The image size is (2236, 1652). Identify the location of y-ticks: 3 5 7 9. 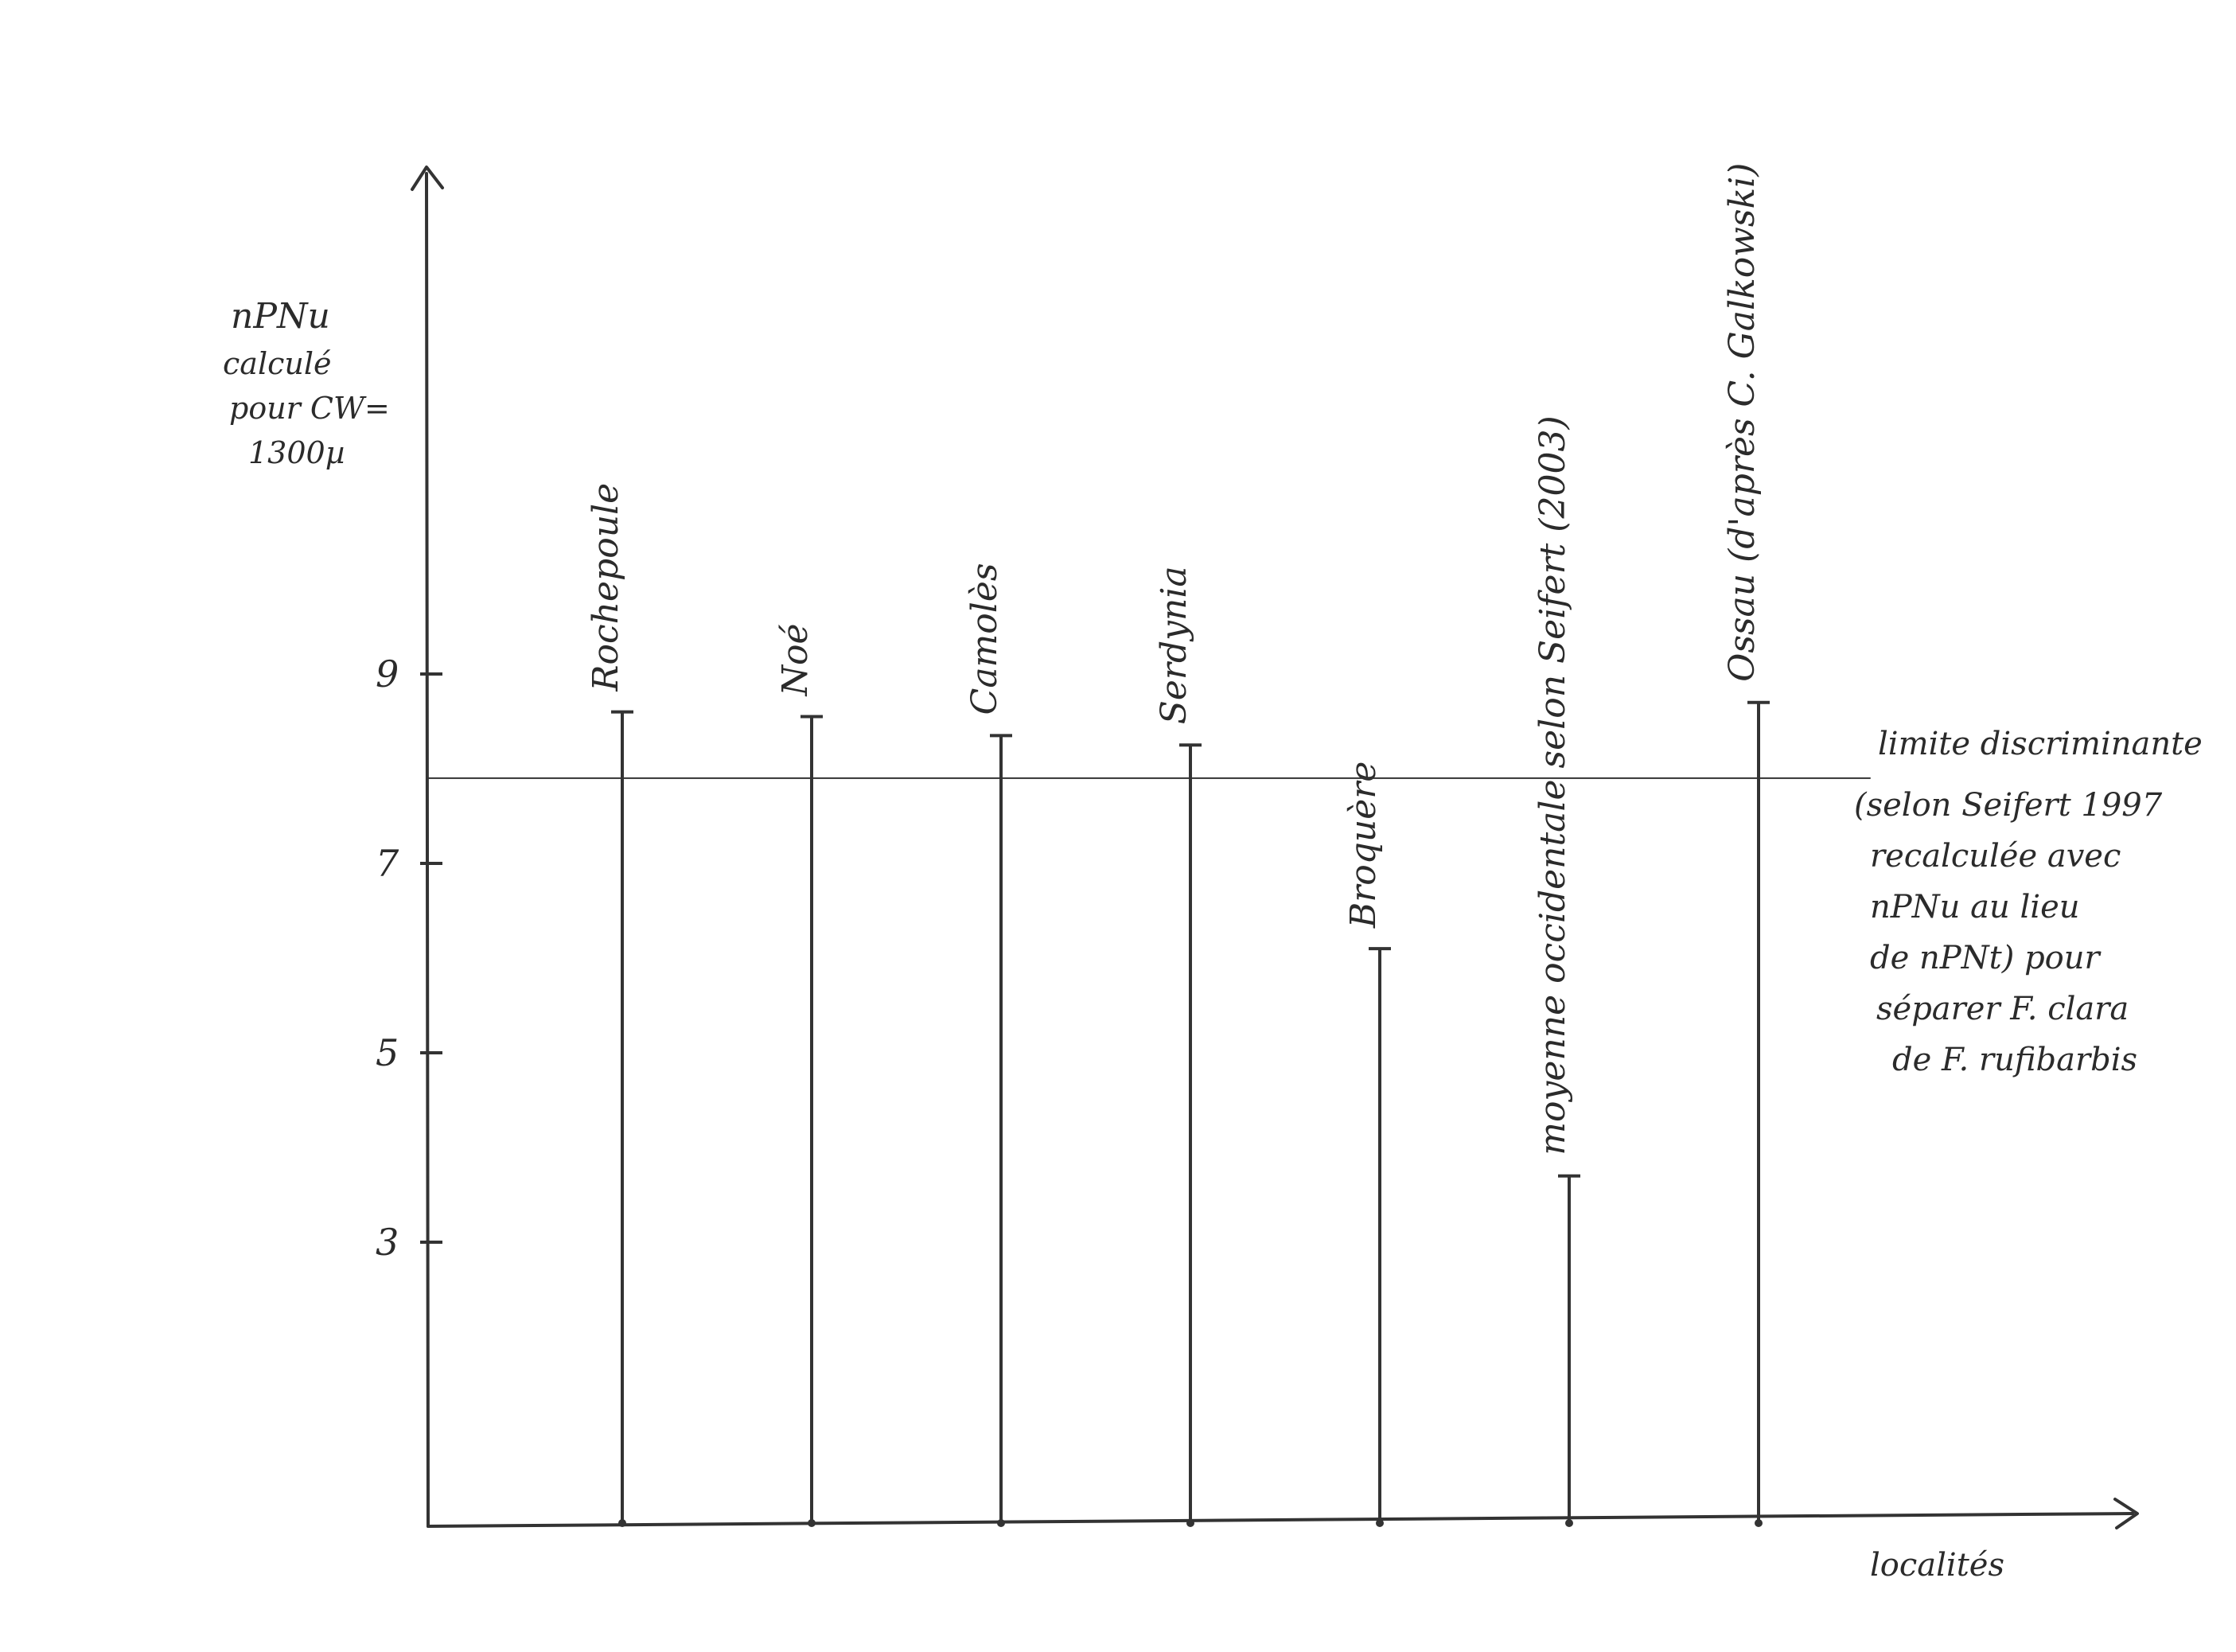
(409, 958).